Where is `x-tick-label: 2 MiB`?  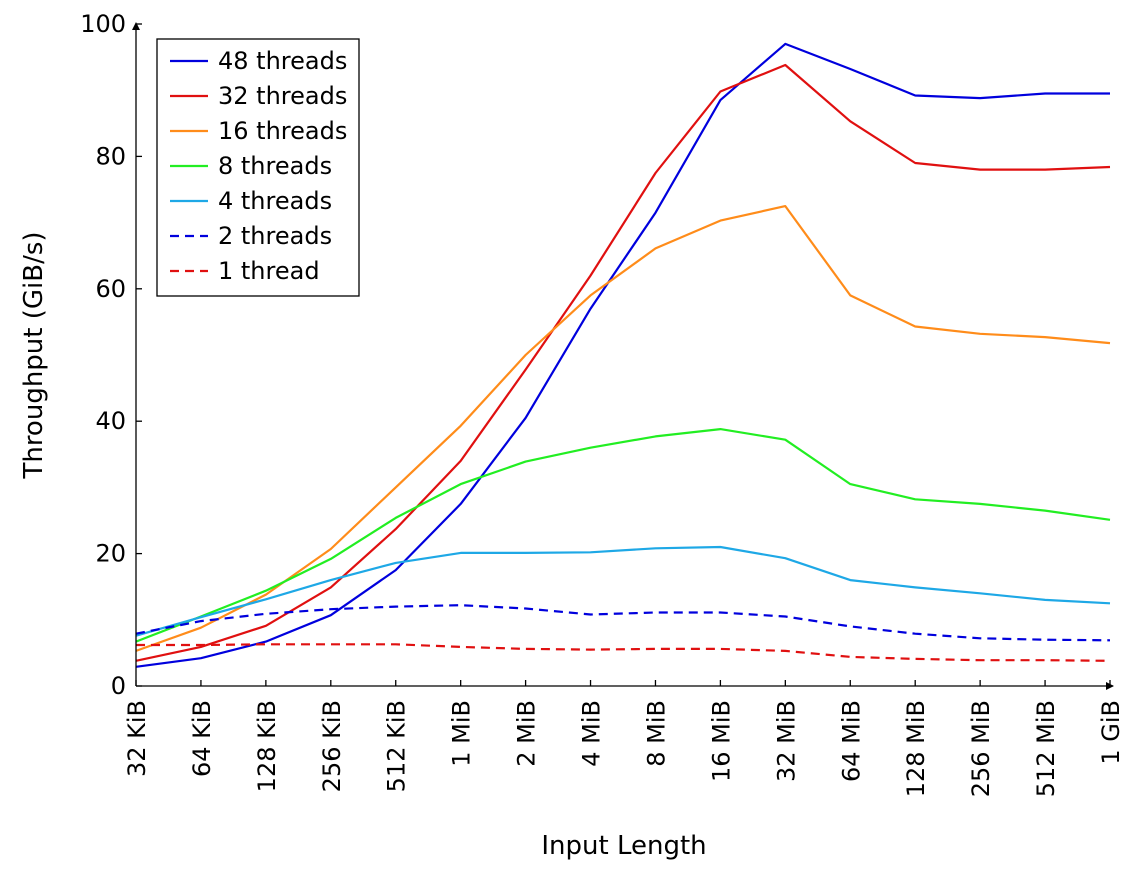
x-tick-label: 2 MiB is located at coordinates (527, 733).